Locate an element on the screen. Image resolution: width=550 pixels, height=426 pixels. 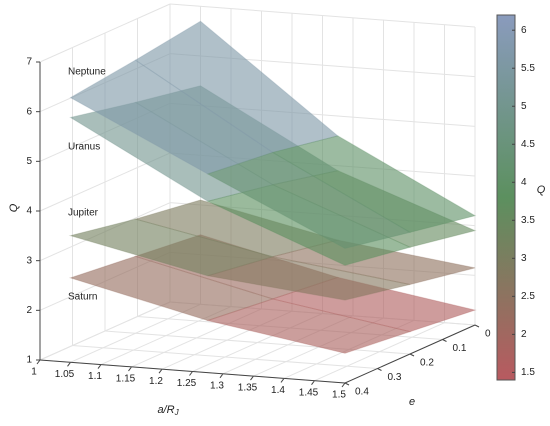
colorbar-tick-label: 4.5 is located at coordinates (528, 144).